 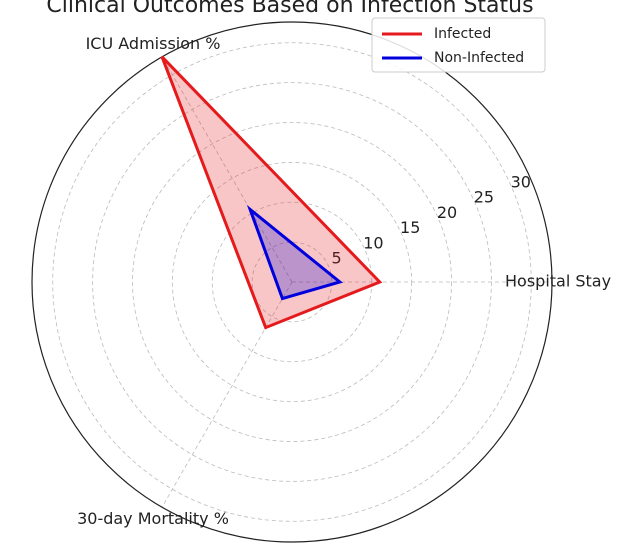 I want to click on axis-label: ICU Admission %, so click(x=153, y=43).